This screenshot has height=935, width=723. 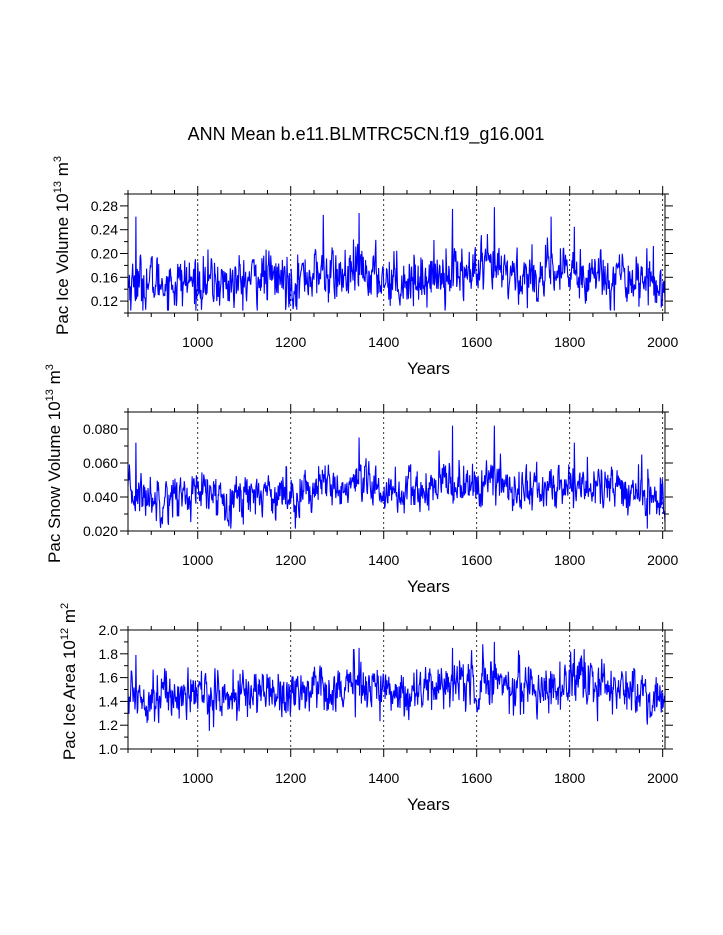 I want to click on y-axis-label: Pac Ice Volume 1013 m3, so click(x=62, y=245).